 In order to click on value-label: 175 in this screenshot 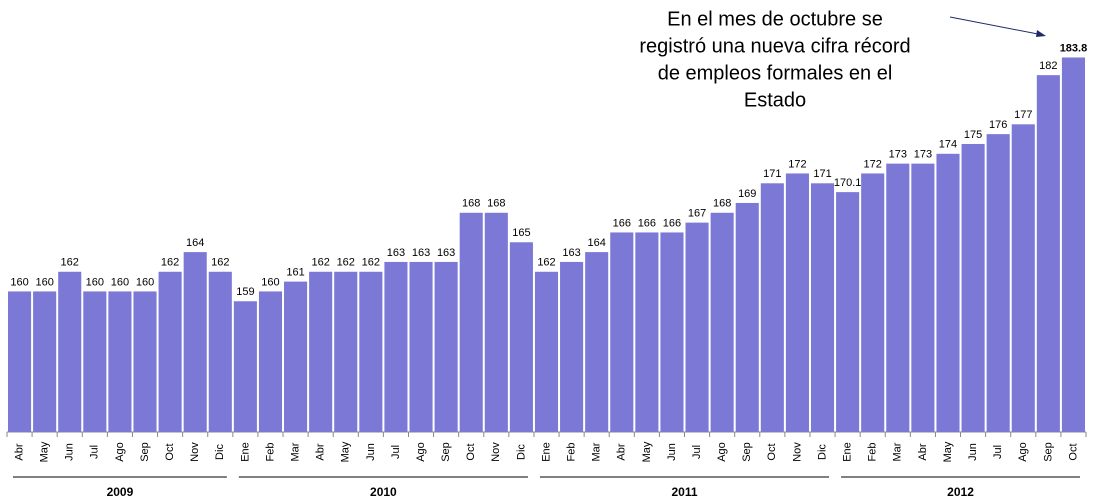, I will do `click(973, 135)`.